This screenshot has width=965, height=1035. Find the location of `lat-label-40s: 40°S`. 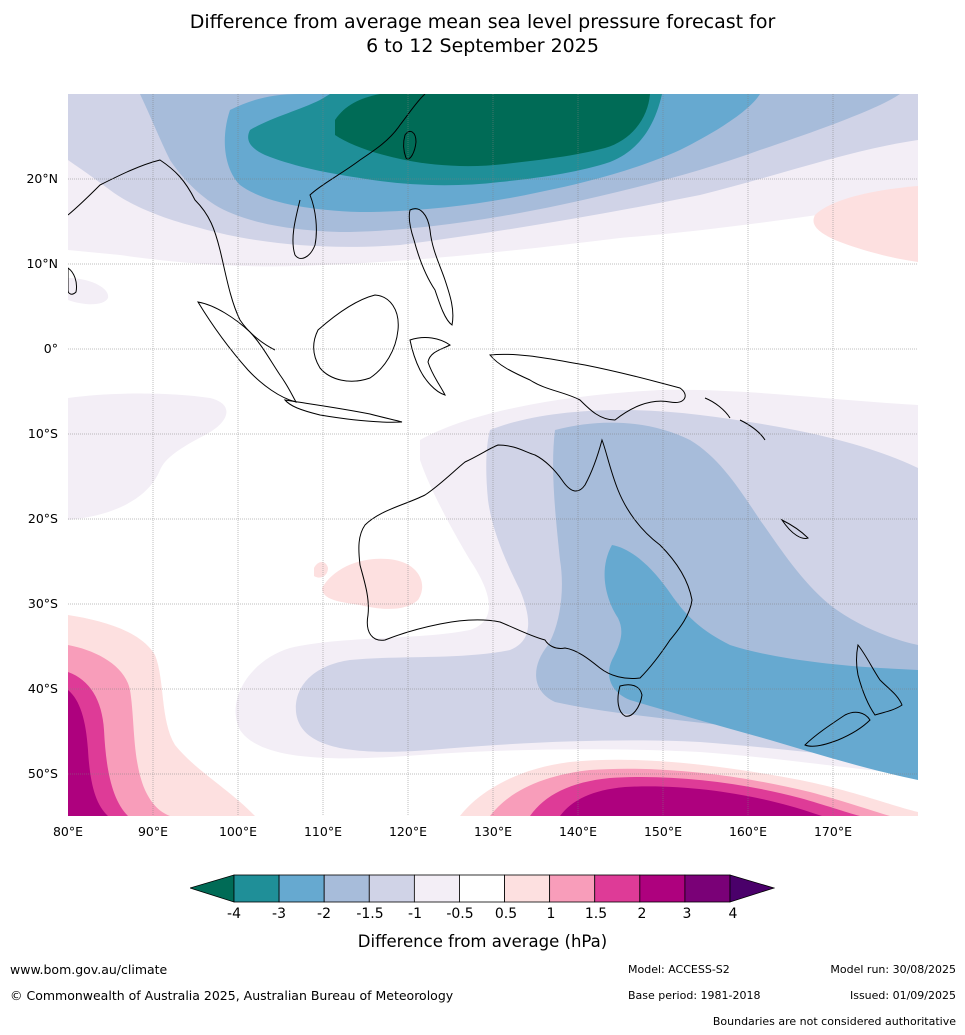

lat-label-40s: 40°S is located at coordinates (42, 688).